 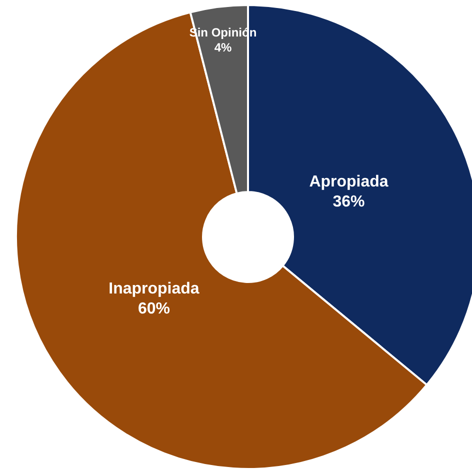 What do you see at coordinates (223, 47) in the screenshot?
I see `data-label: 4%` at bounding box center [223, 47].